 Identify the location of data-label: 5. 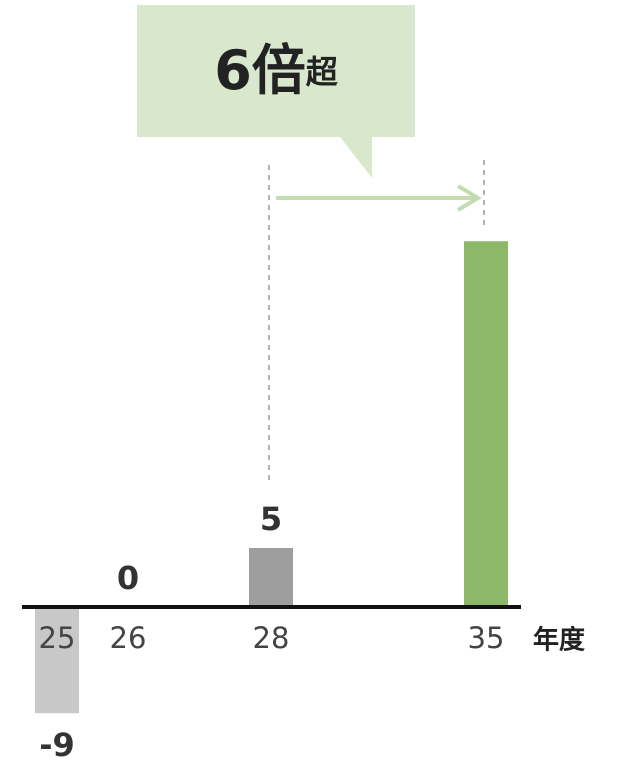
(271, 519).